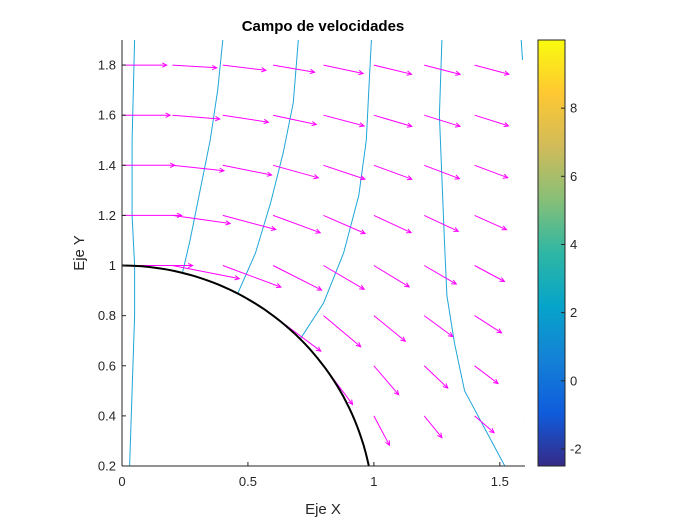 The height and width of the screenshot is (525, 700). What do you see at coordinates (107, 415) in the screenshot?
I see `y-tick-label: 0.4` at bounding box center [107, 415].